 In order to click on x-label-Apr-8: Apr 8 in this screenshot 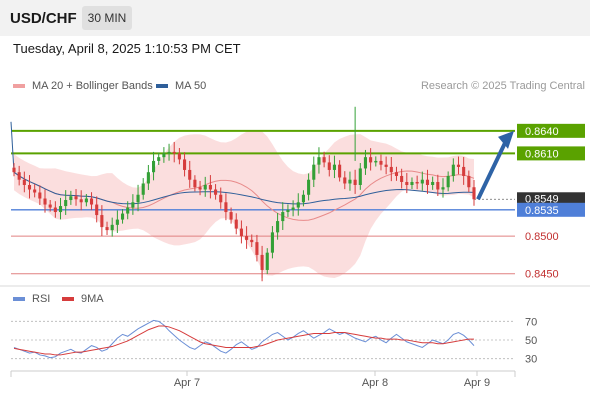, I will do `click(375, 383)`.